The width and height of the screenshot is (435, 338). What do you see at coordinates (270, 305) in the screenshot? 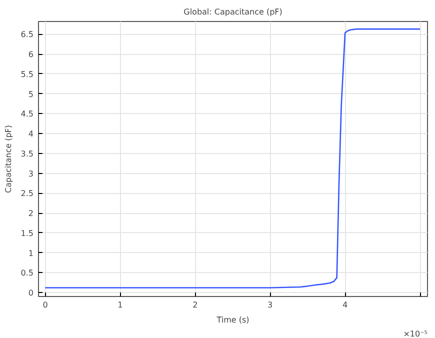
I see `x-tick-label: 3` at bounding box center [270, 305].